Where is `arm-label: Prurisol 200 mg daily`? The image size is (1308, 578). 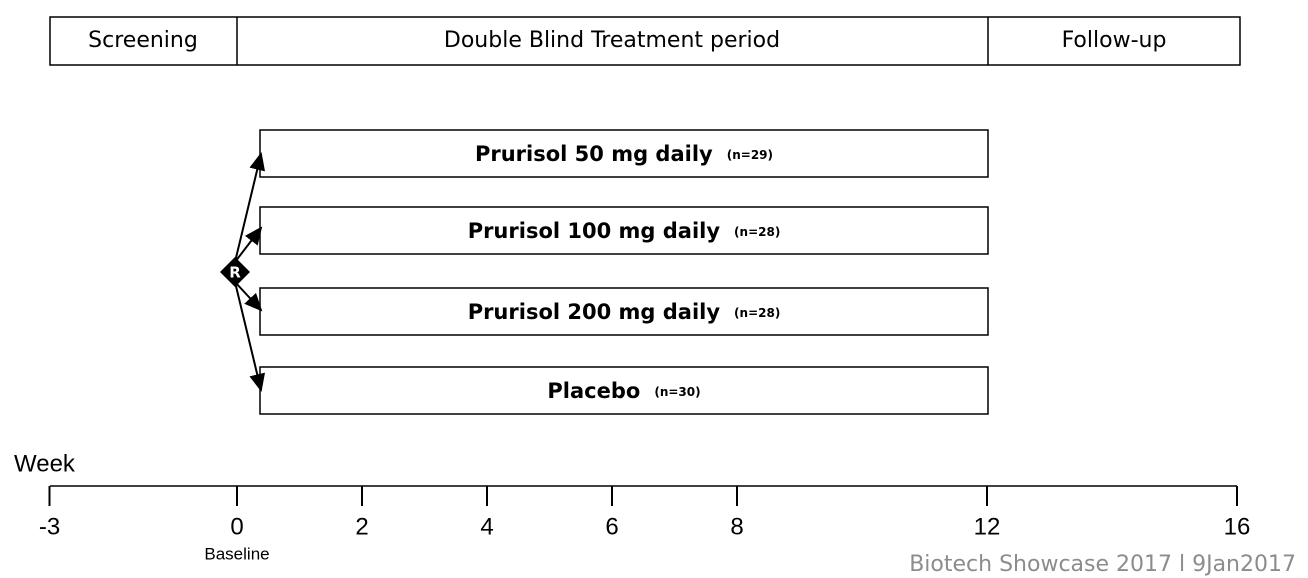
arm-label: Prurisol 200 mg daily is located at coordinates (594, 312).